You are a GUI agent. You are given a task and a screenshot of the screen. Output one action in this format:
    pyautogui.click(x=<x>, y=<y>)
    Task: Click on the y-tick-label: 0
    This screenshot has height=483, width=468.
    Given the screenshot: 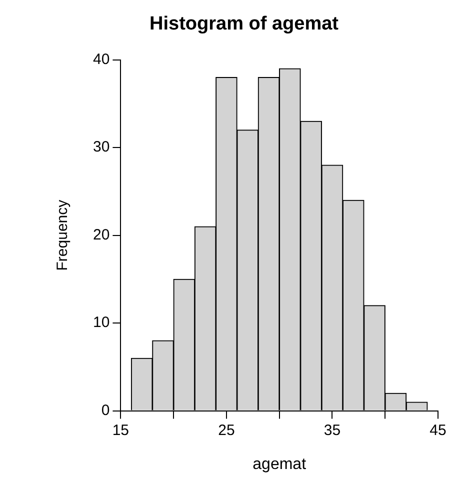 What is the action you would take?
    pyautogui.click(x=105, y=410)
    